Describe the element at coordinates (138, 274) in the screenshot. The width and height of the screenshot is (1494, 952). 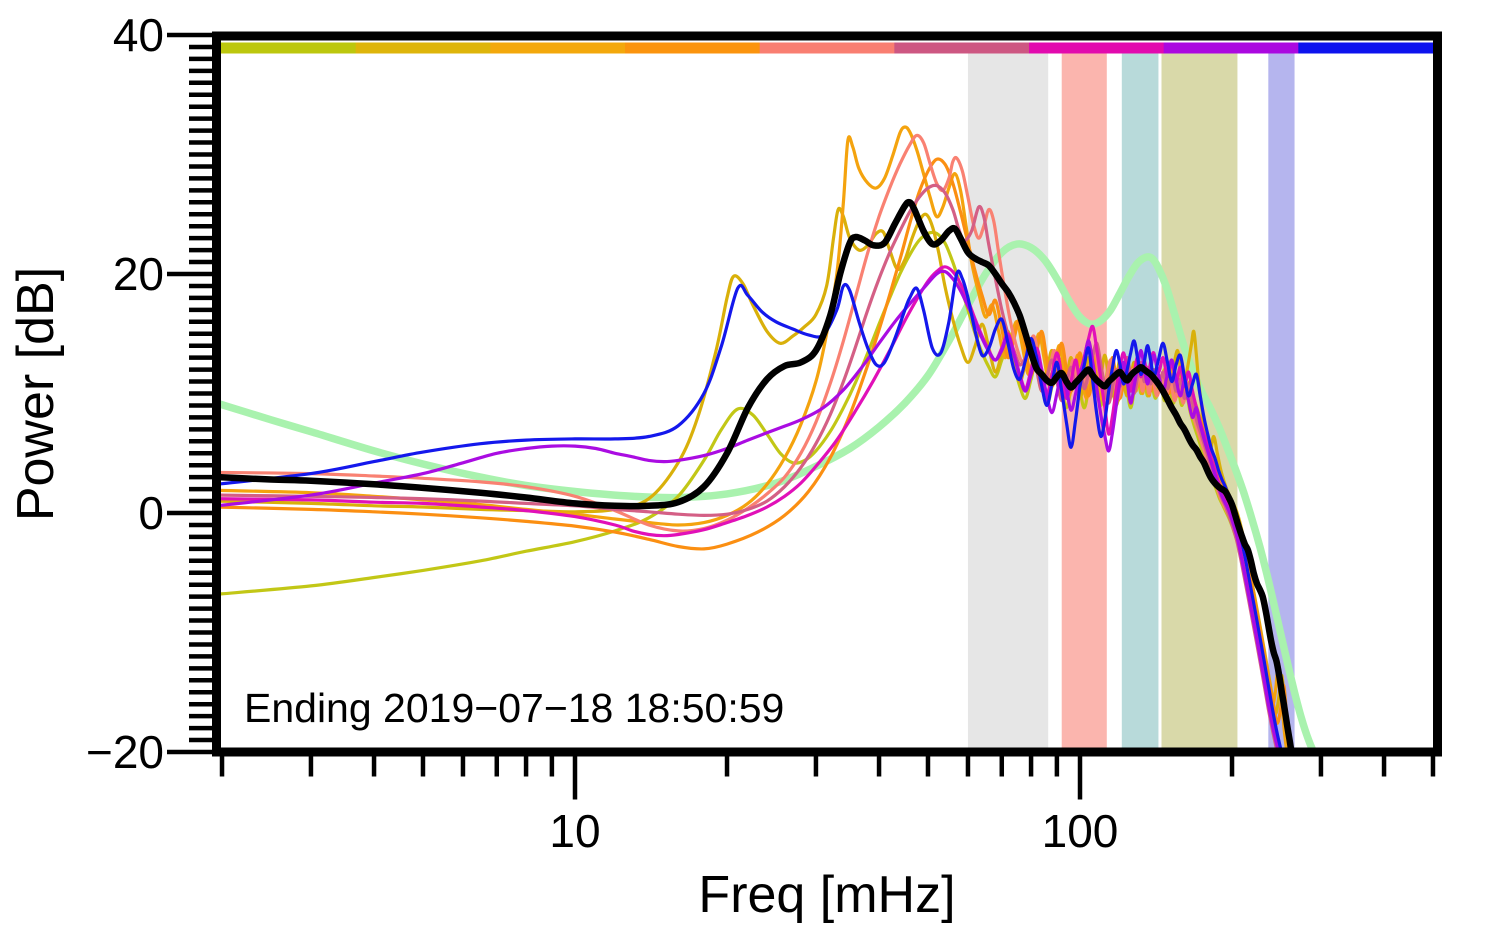
I see `y-tick-label-20: 20` at that location.